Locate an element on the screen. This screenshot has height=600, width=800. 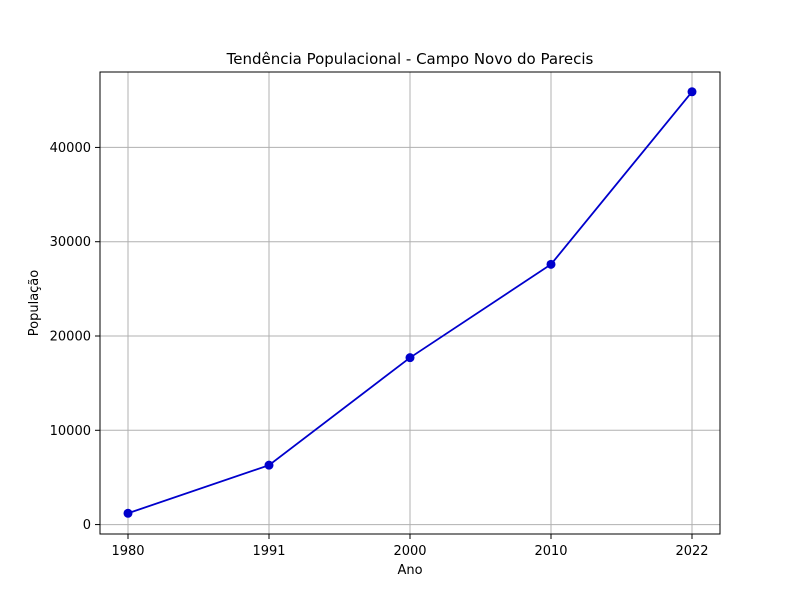
x-tick-label: 1991 is located at coordinates (268, 551).